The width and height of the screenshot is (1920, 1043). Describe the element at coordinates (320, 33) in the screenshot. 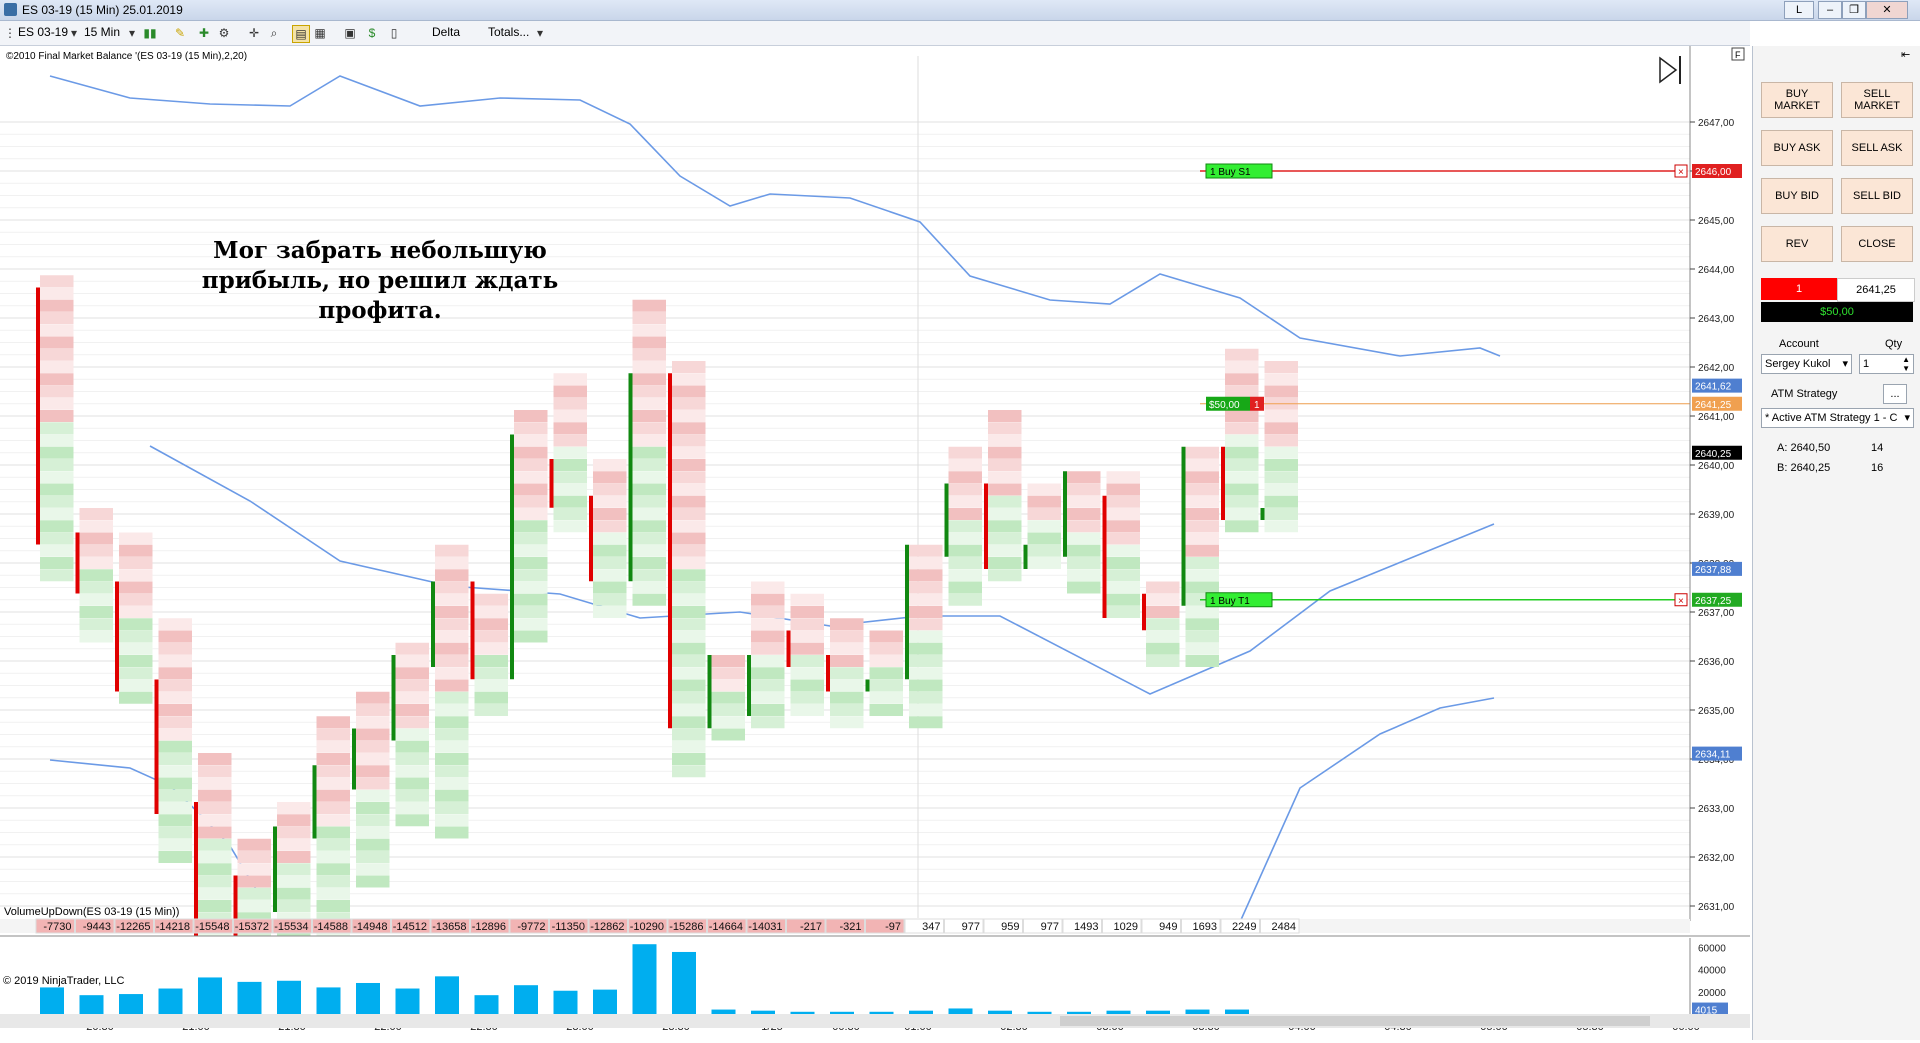

I see `properties-icon: ▦` at that location.